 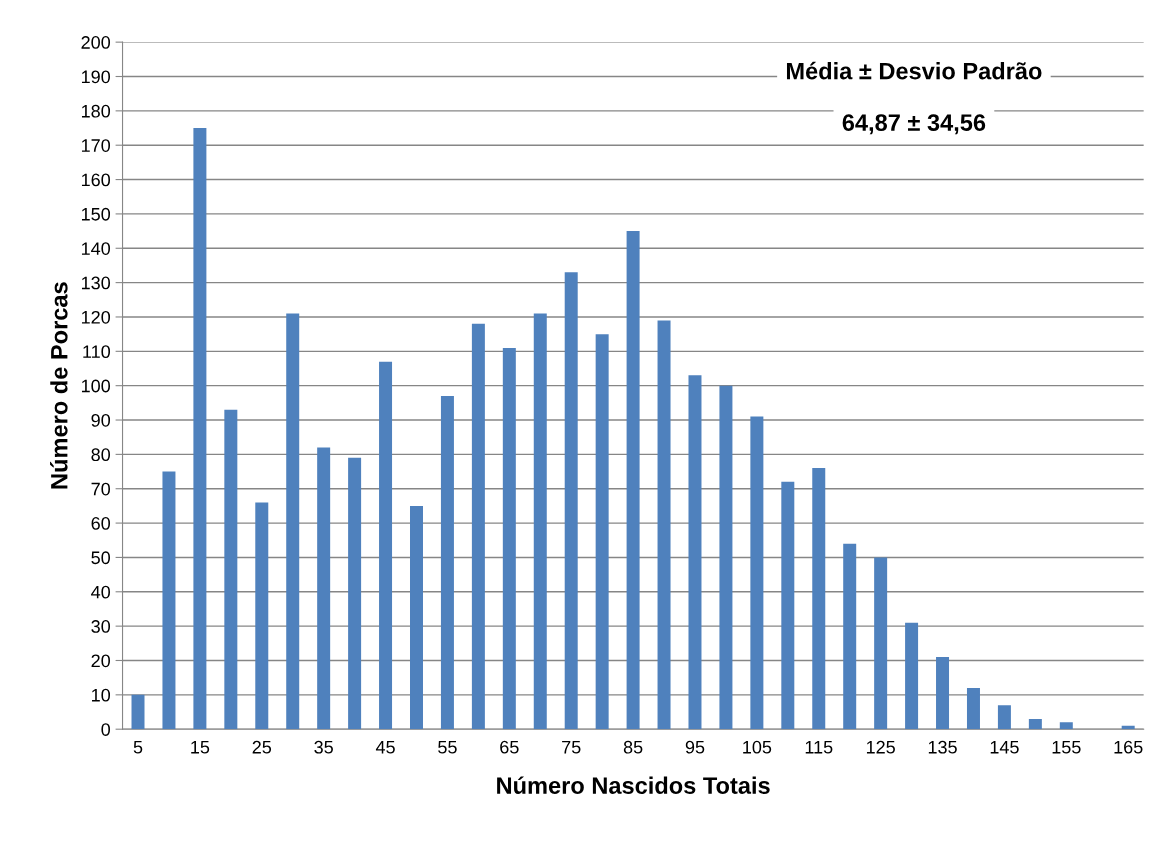 I want to click on x-tick-label: 145, so click(x=1004, y=747).